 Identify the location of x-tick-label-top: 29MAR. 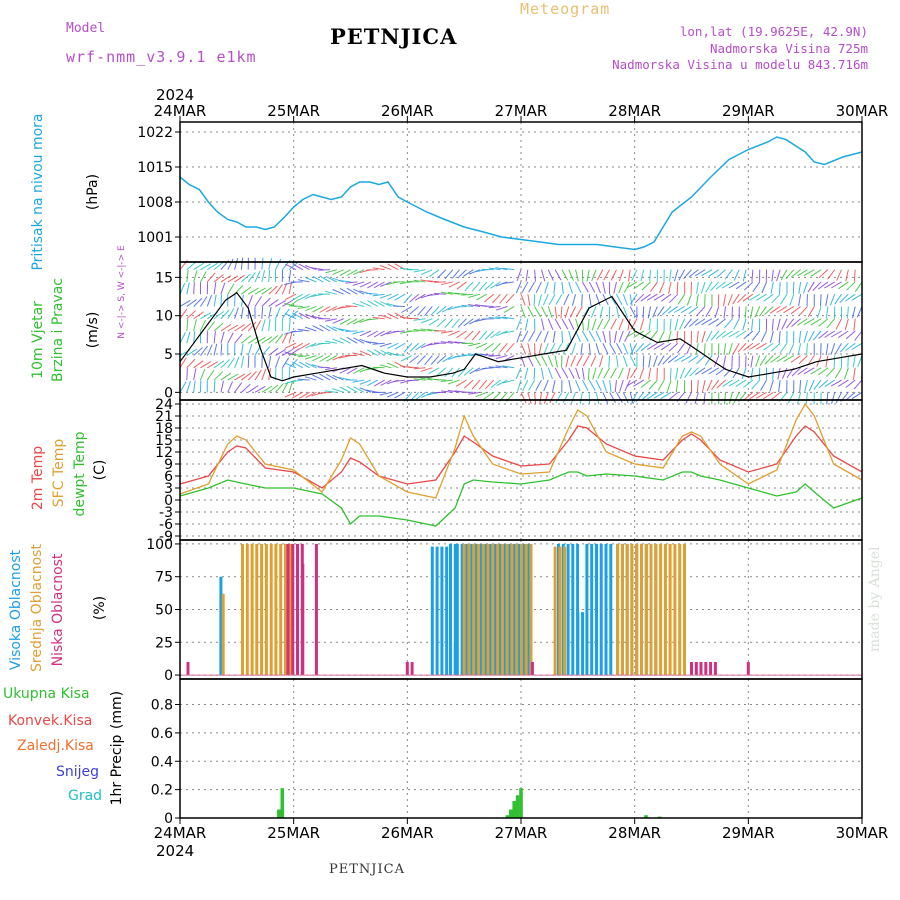
(748, 111).